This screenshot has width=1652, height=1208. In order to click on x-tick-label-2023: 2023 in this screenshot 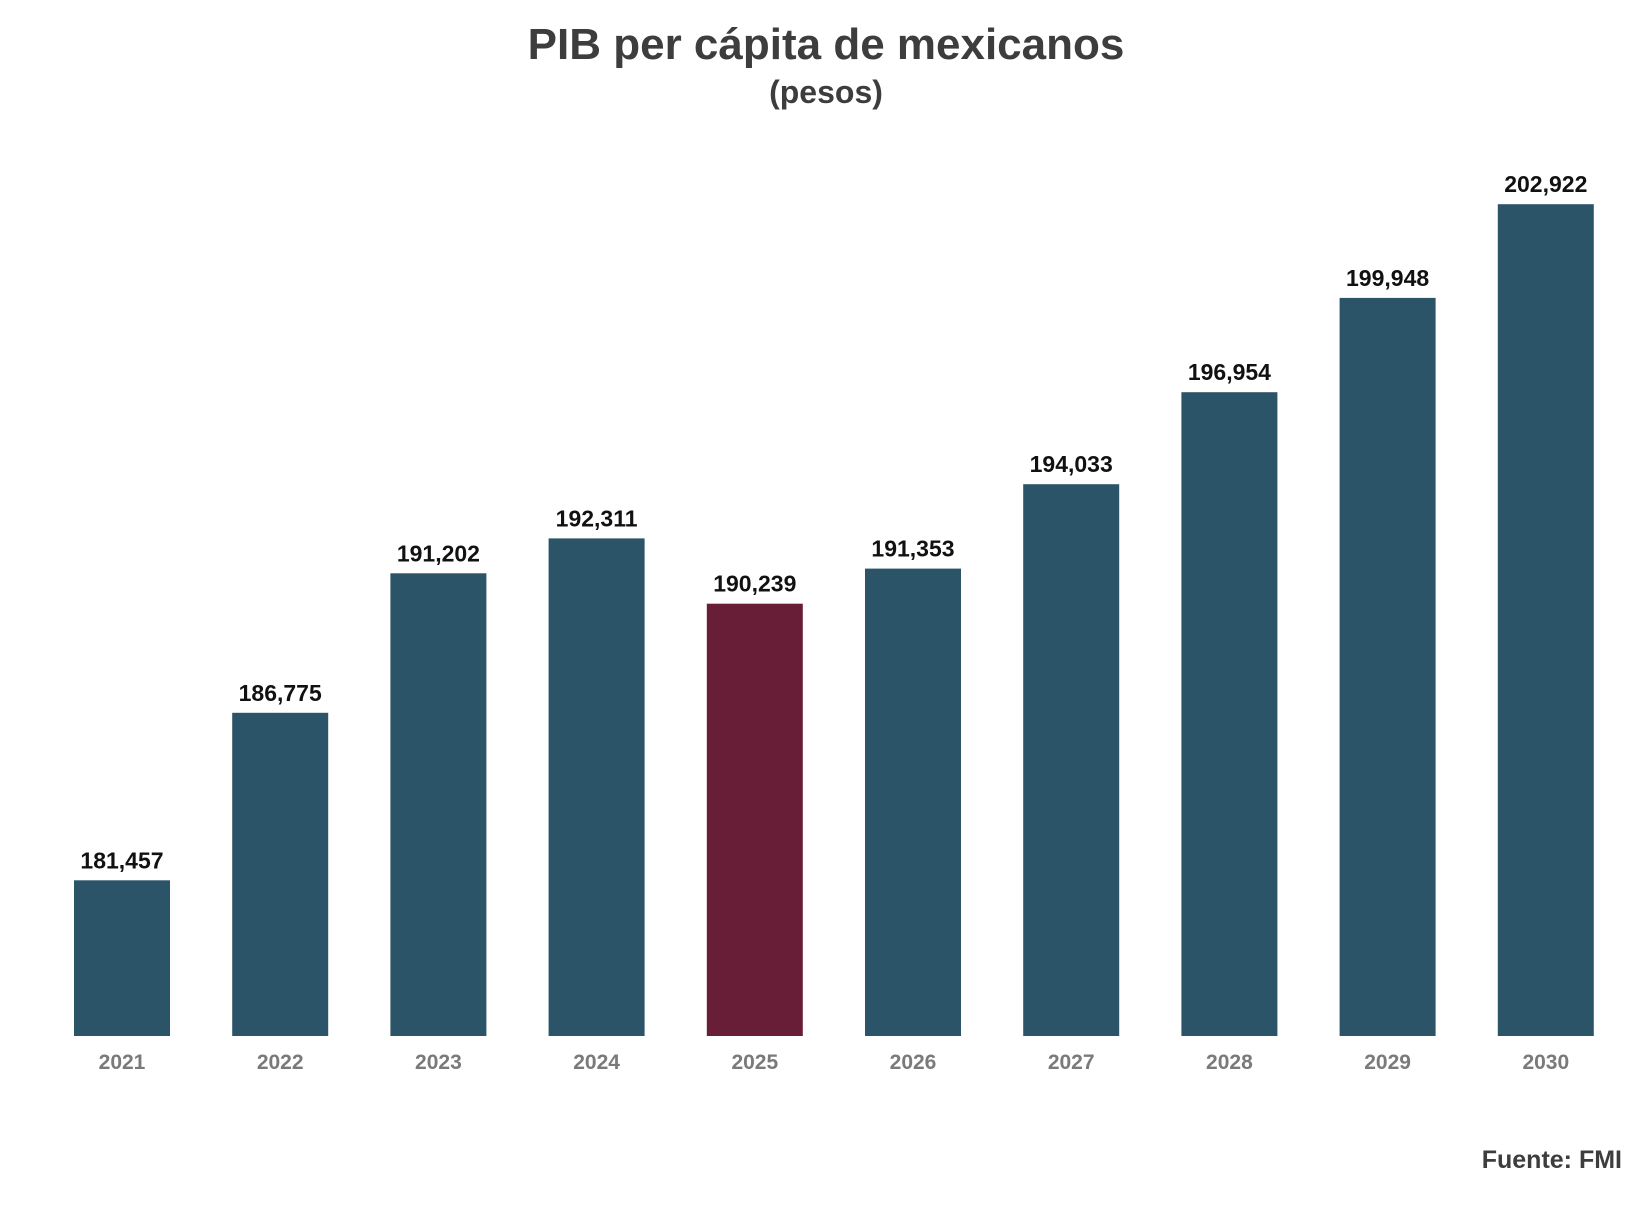, I will do `click(438, 1062)`.